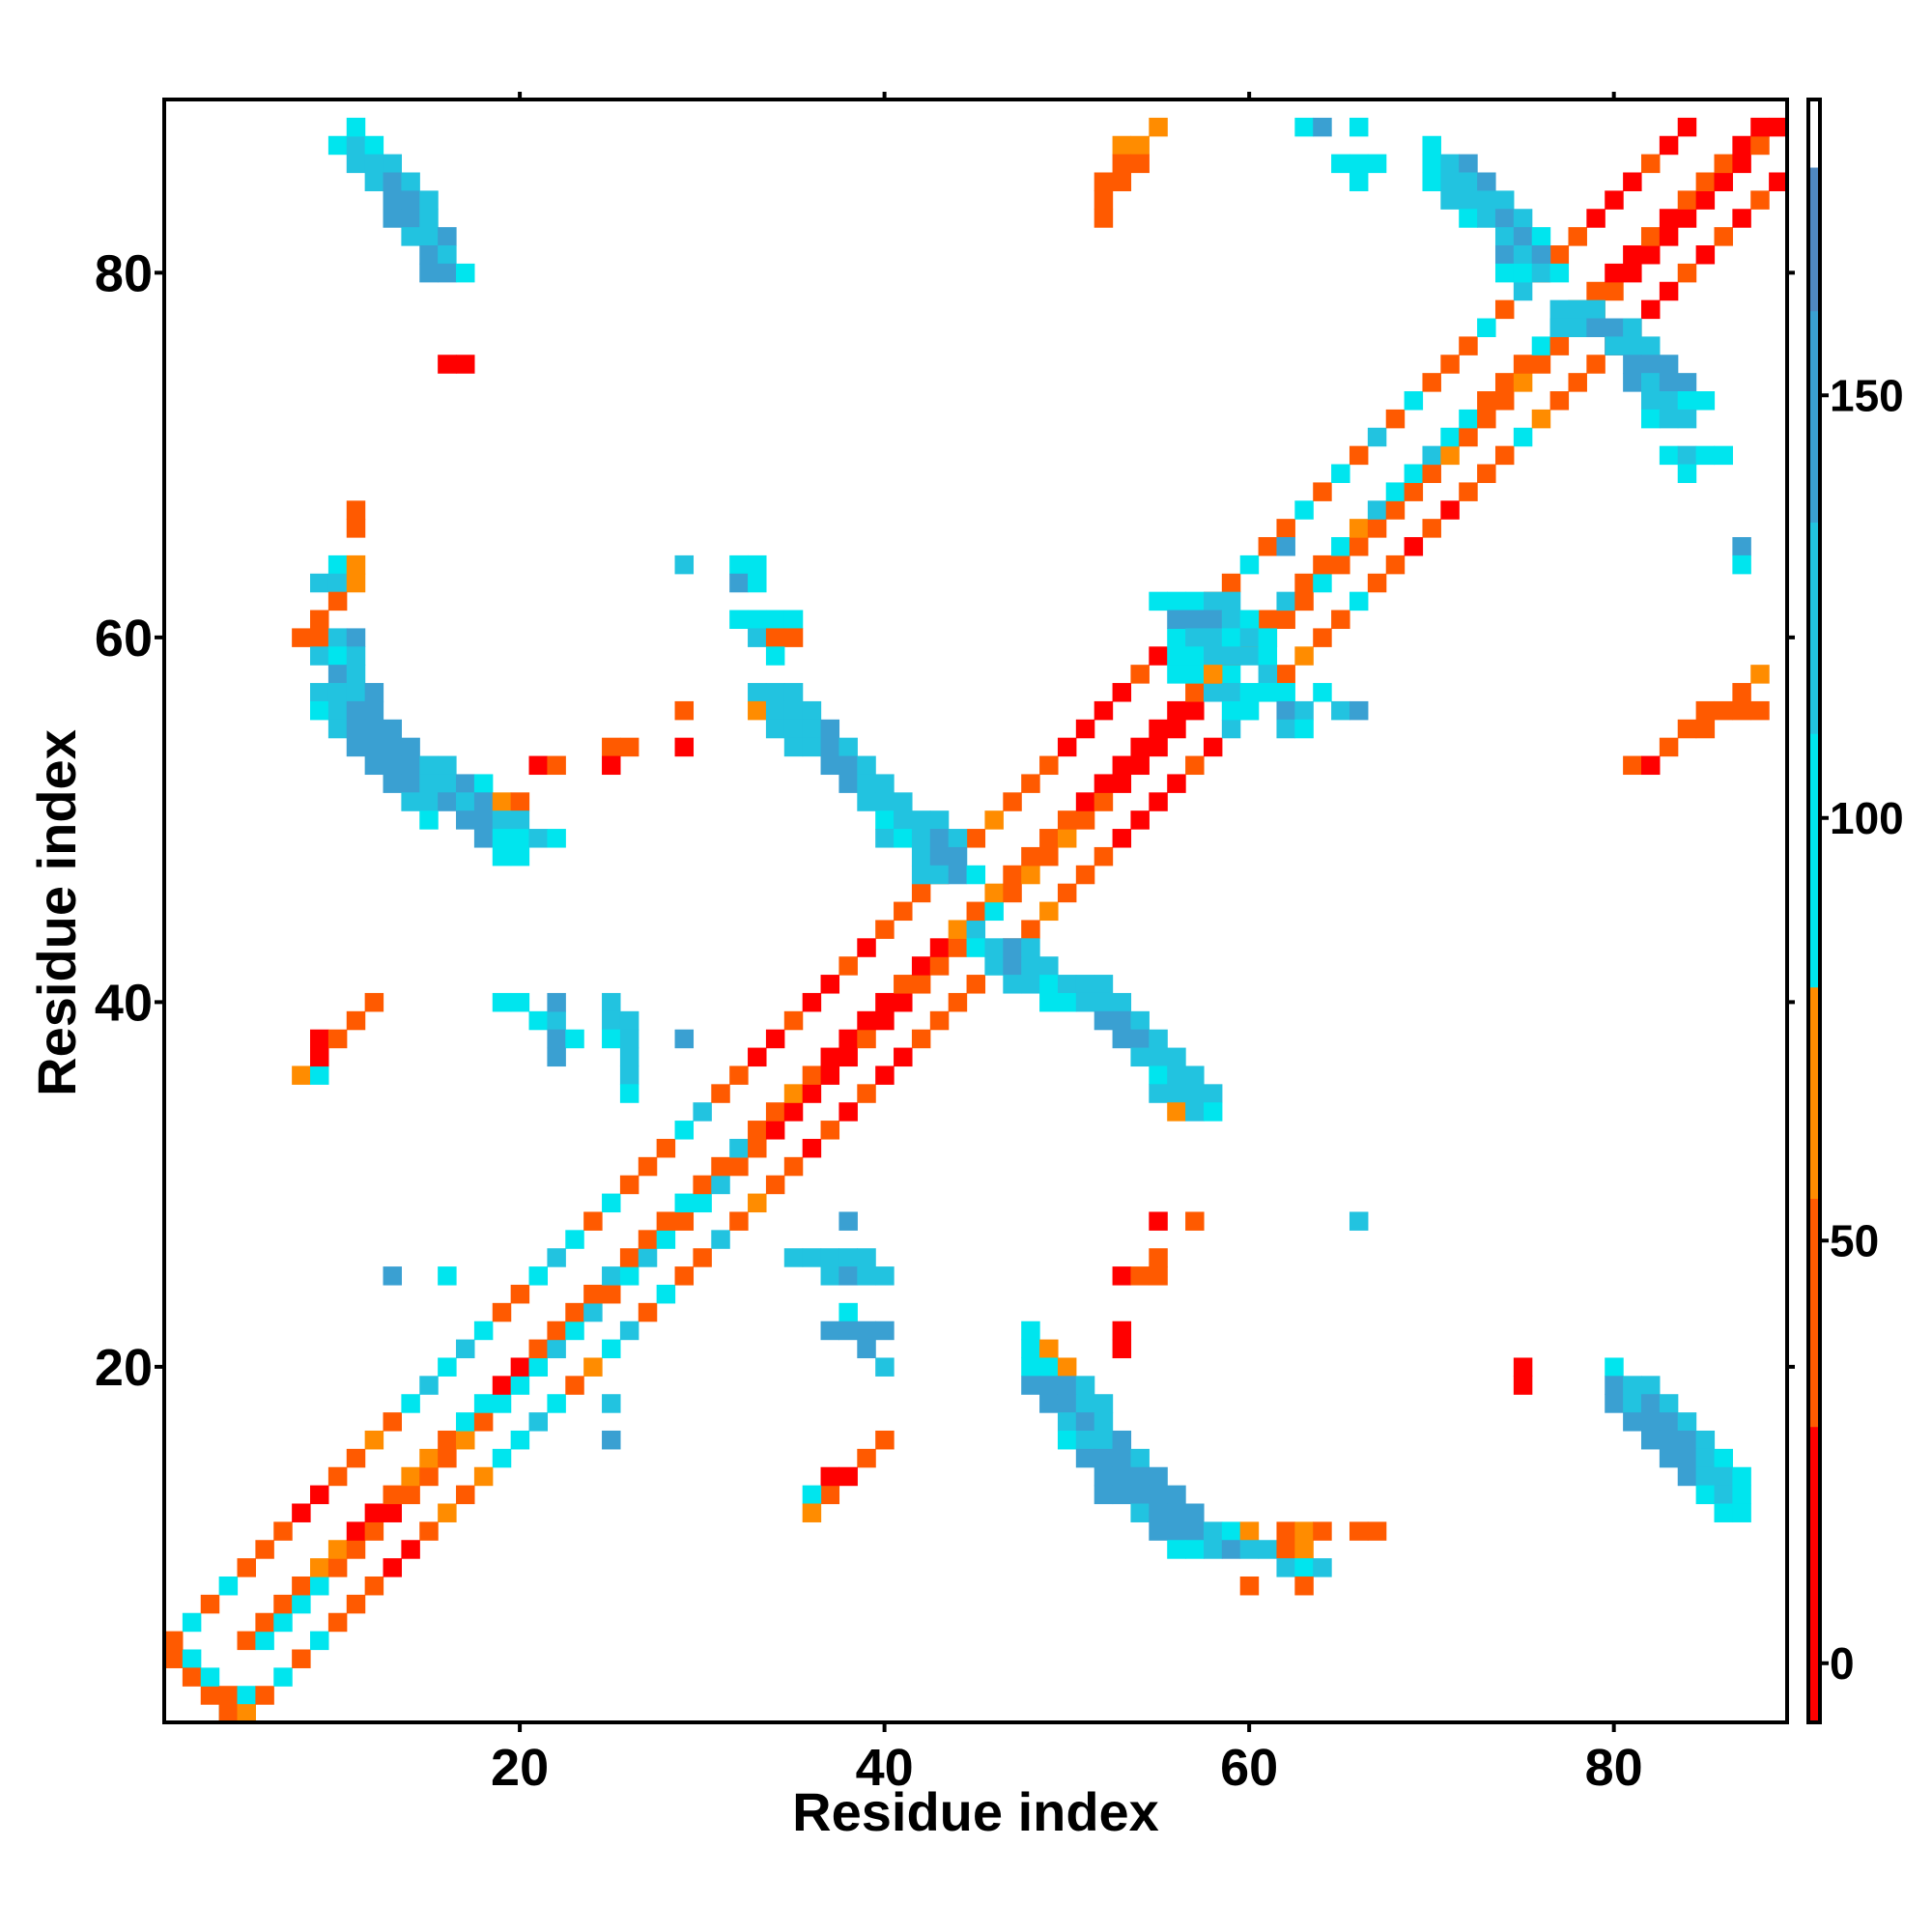  What do you see at coordinates (1814, 911) in the screenshot?
I see `colorbar` at bounding box center [1814, 911].